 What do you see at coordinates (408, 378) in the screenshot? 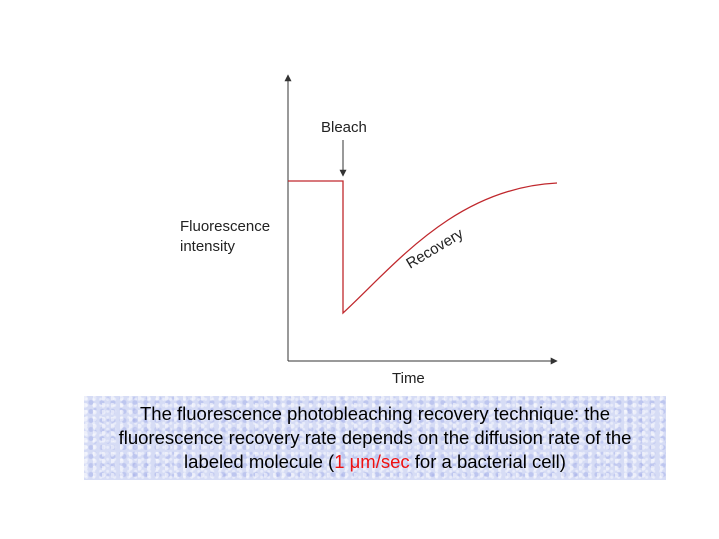
I see `x-axis-label: Time` at bounding box center [408, 378].